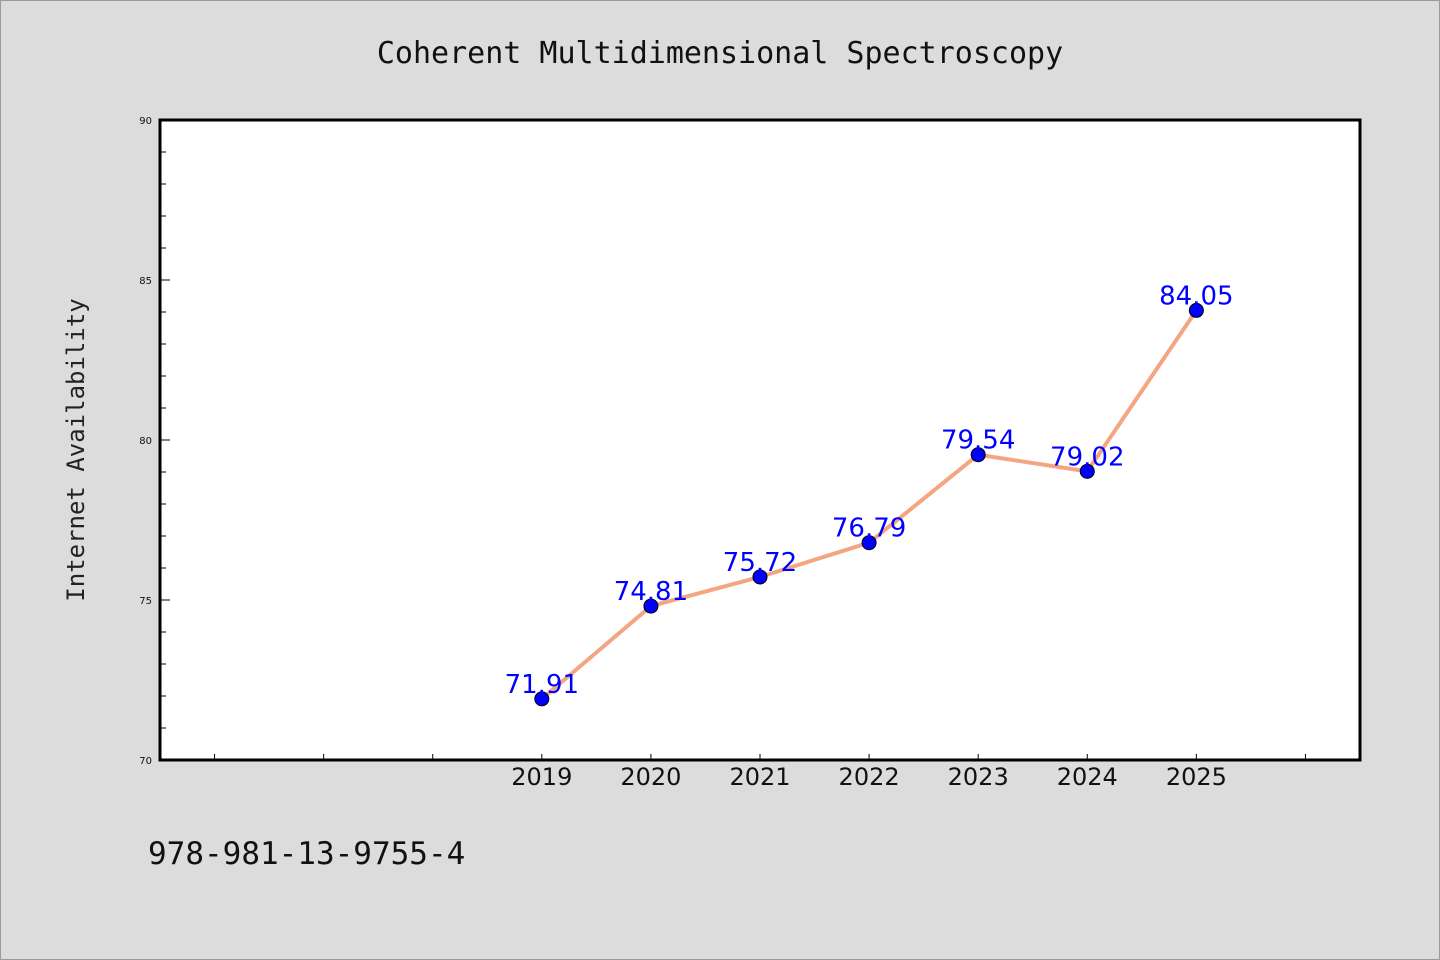 Image resolution: width=1440 pixels, height=960 pixels. I want to click on x-tick-label: 2022, so click(869, 777).